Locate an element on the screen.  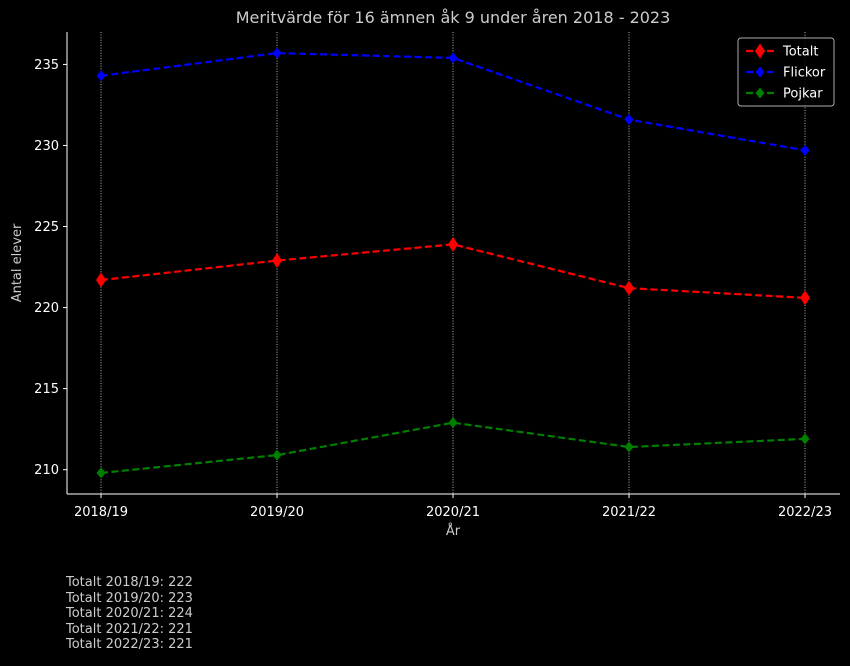
legend: Totalt Flickor Pojkar is located at coordinates (786, 72).